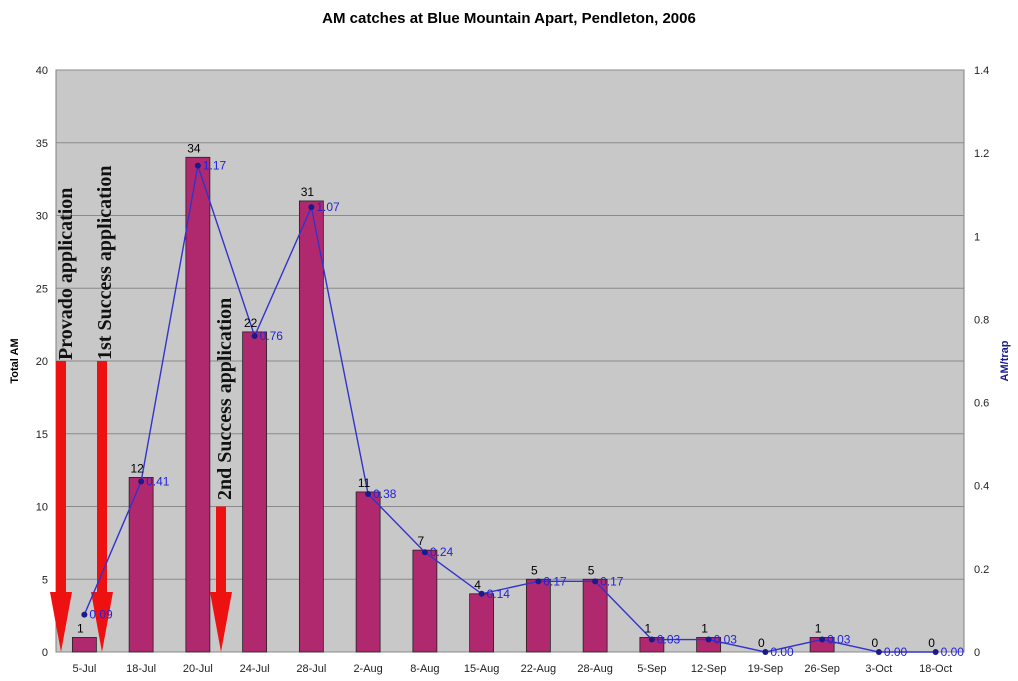 Image resolution: width=1018 pixels, height=681 pixels. Describe the element at coordinates (215, 166) in the screenshot. I see `line-value-label: 1.17` at that location.